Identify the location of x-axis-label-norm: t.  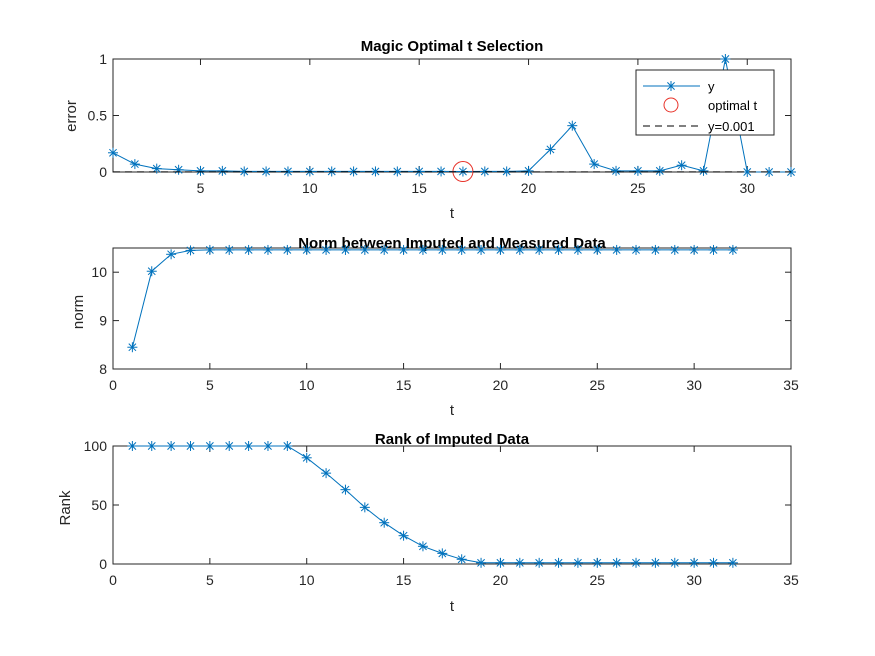
(452, 410).